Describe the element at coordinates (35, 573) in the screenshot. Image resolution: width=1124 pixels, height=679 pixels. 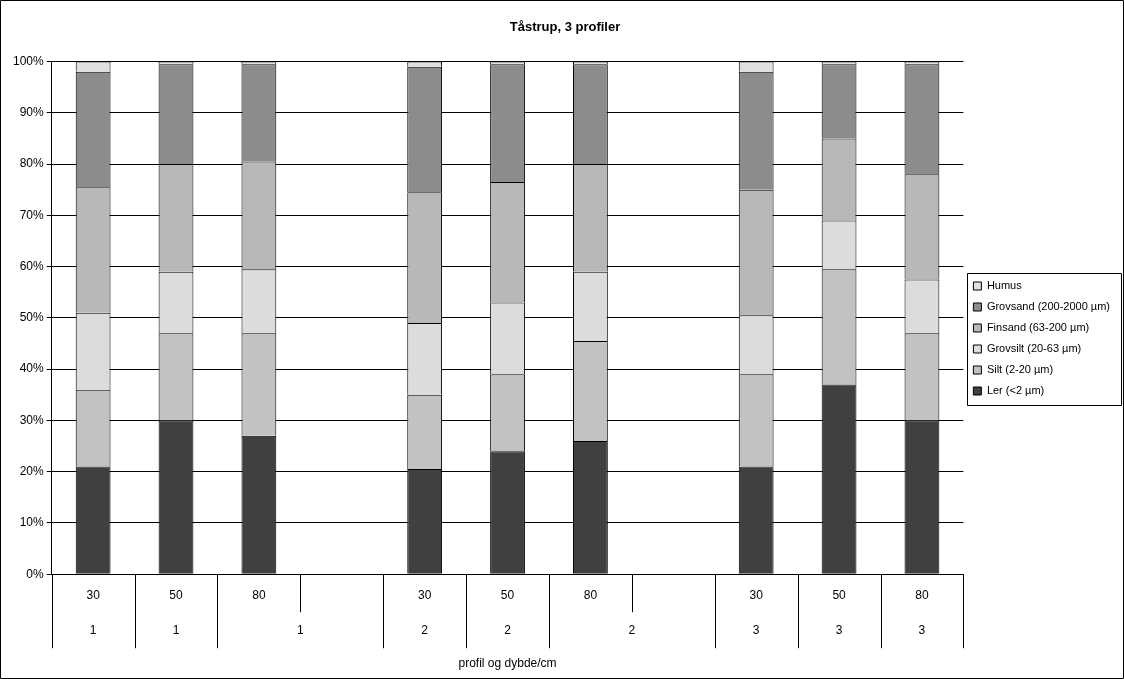
I see `y-tick-label: 0%` at that location.